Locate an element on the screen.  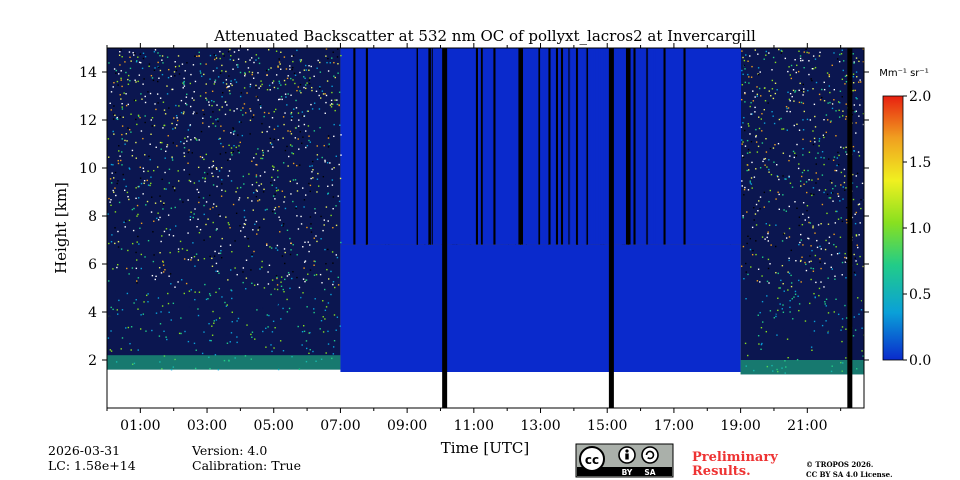
colorbar-tick-label: 1.0 is located at coordinates (920, 229).